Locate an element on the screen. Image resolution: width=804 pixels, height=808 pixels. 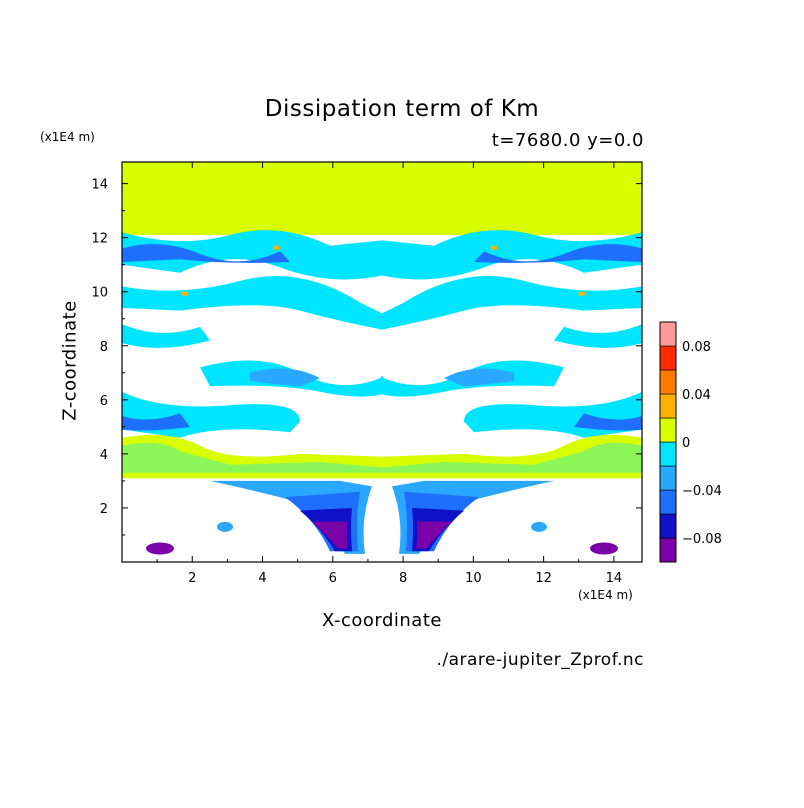
y-tick-label: 6 is located at coordinates (104, 401).